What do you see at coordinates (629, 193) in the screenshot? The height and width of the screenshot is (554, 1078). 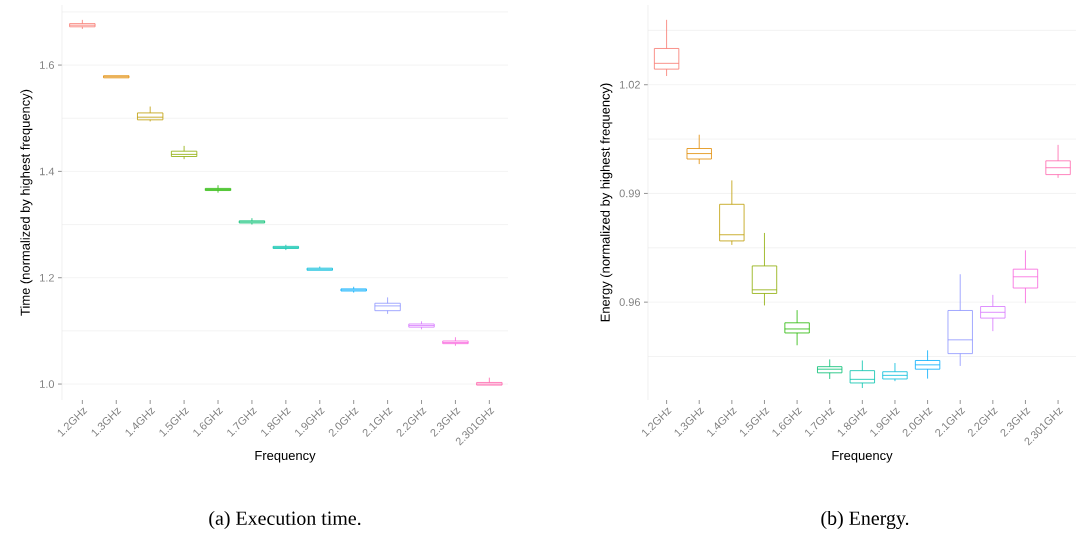 I see `y-tick-label: 0.99` at bounding box center [629, 193].